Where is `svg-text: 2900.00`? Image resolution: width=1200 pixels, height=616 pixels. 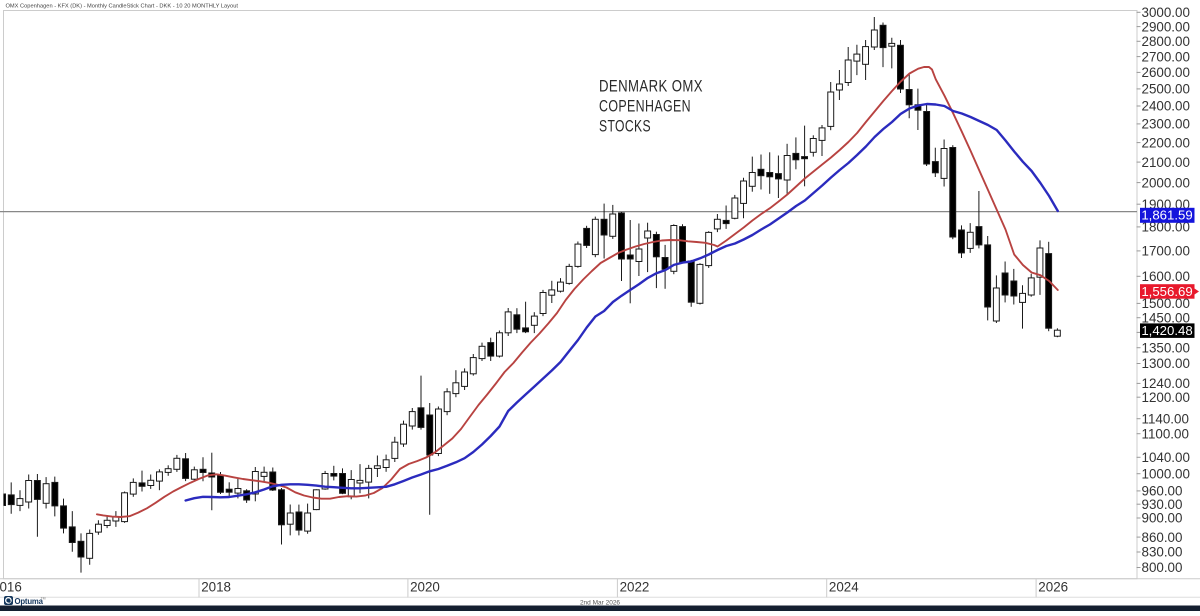
svg-text: 2900.00 is located at coordinates (1166, 26).